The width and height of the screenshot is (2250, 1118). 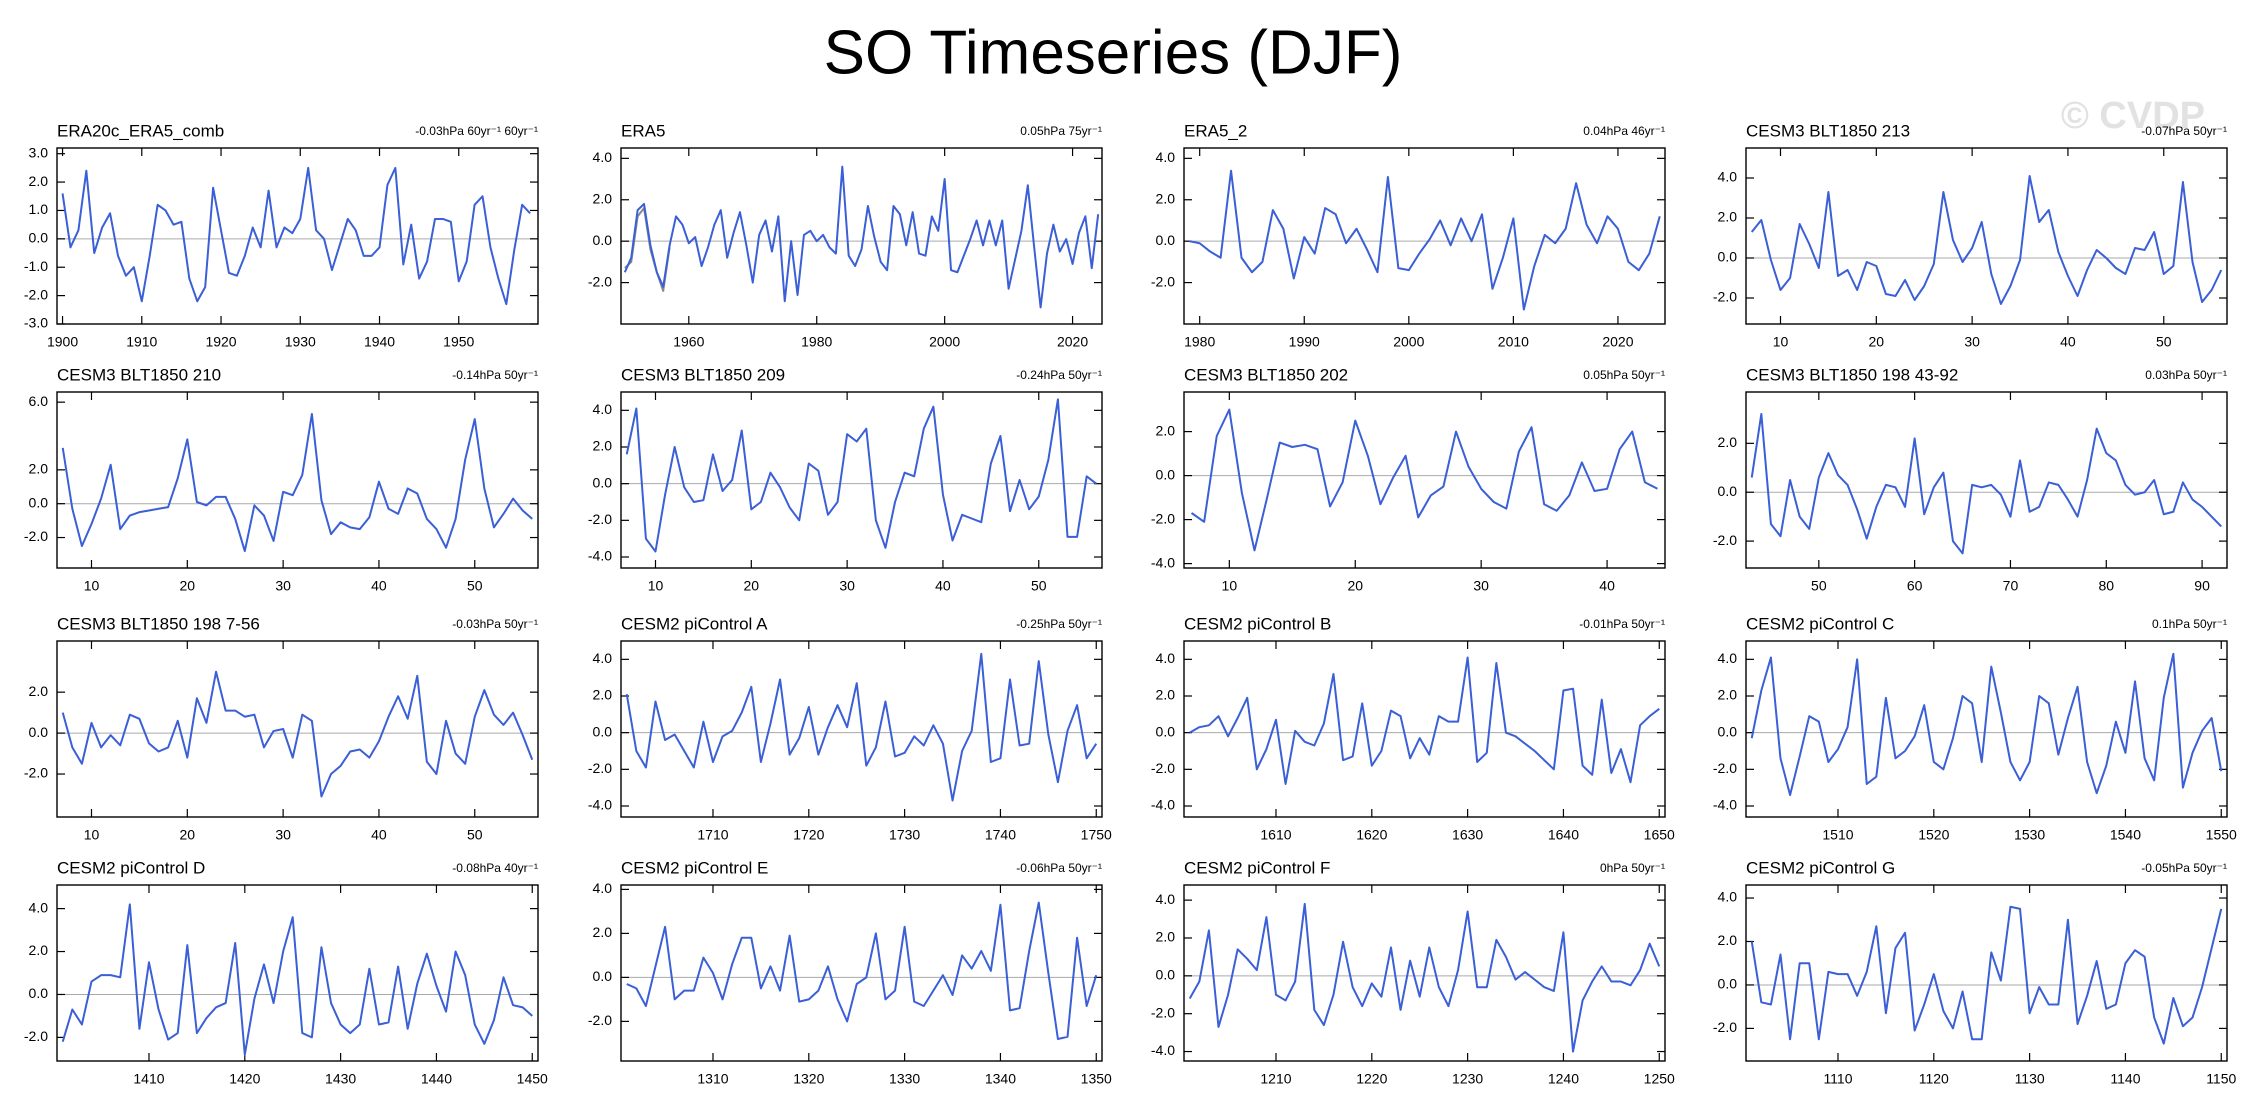 What do you see at coordinates (1632, 868) in the screenshot?
I see `panel-subtitle: 0hPa 50yr⁻¹` at bounding box center [1632, 868].